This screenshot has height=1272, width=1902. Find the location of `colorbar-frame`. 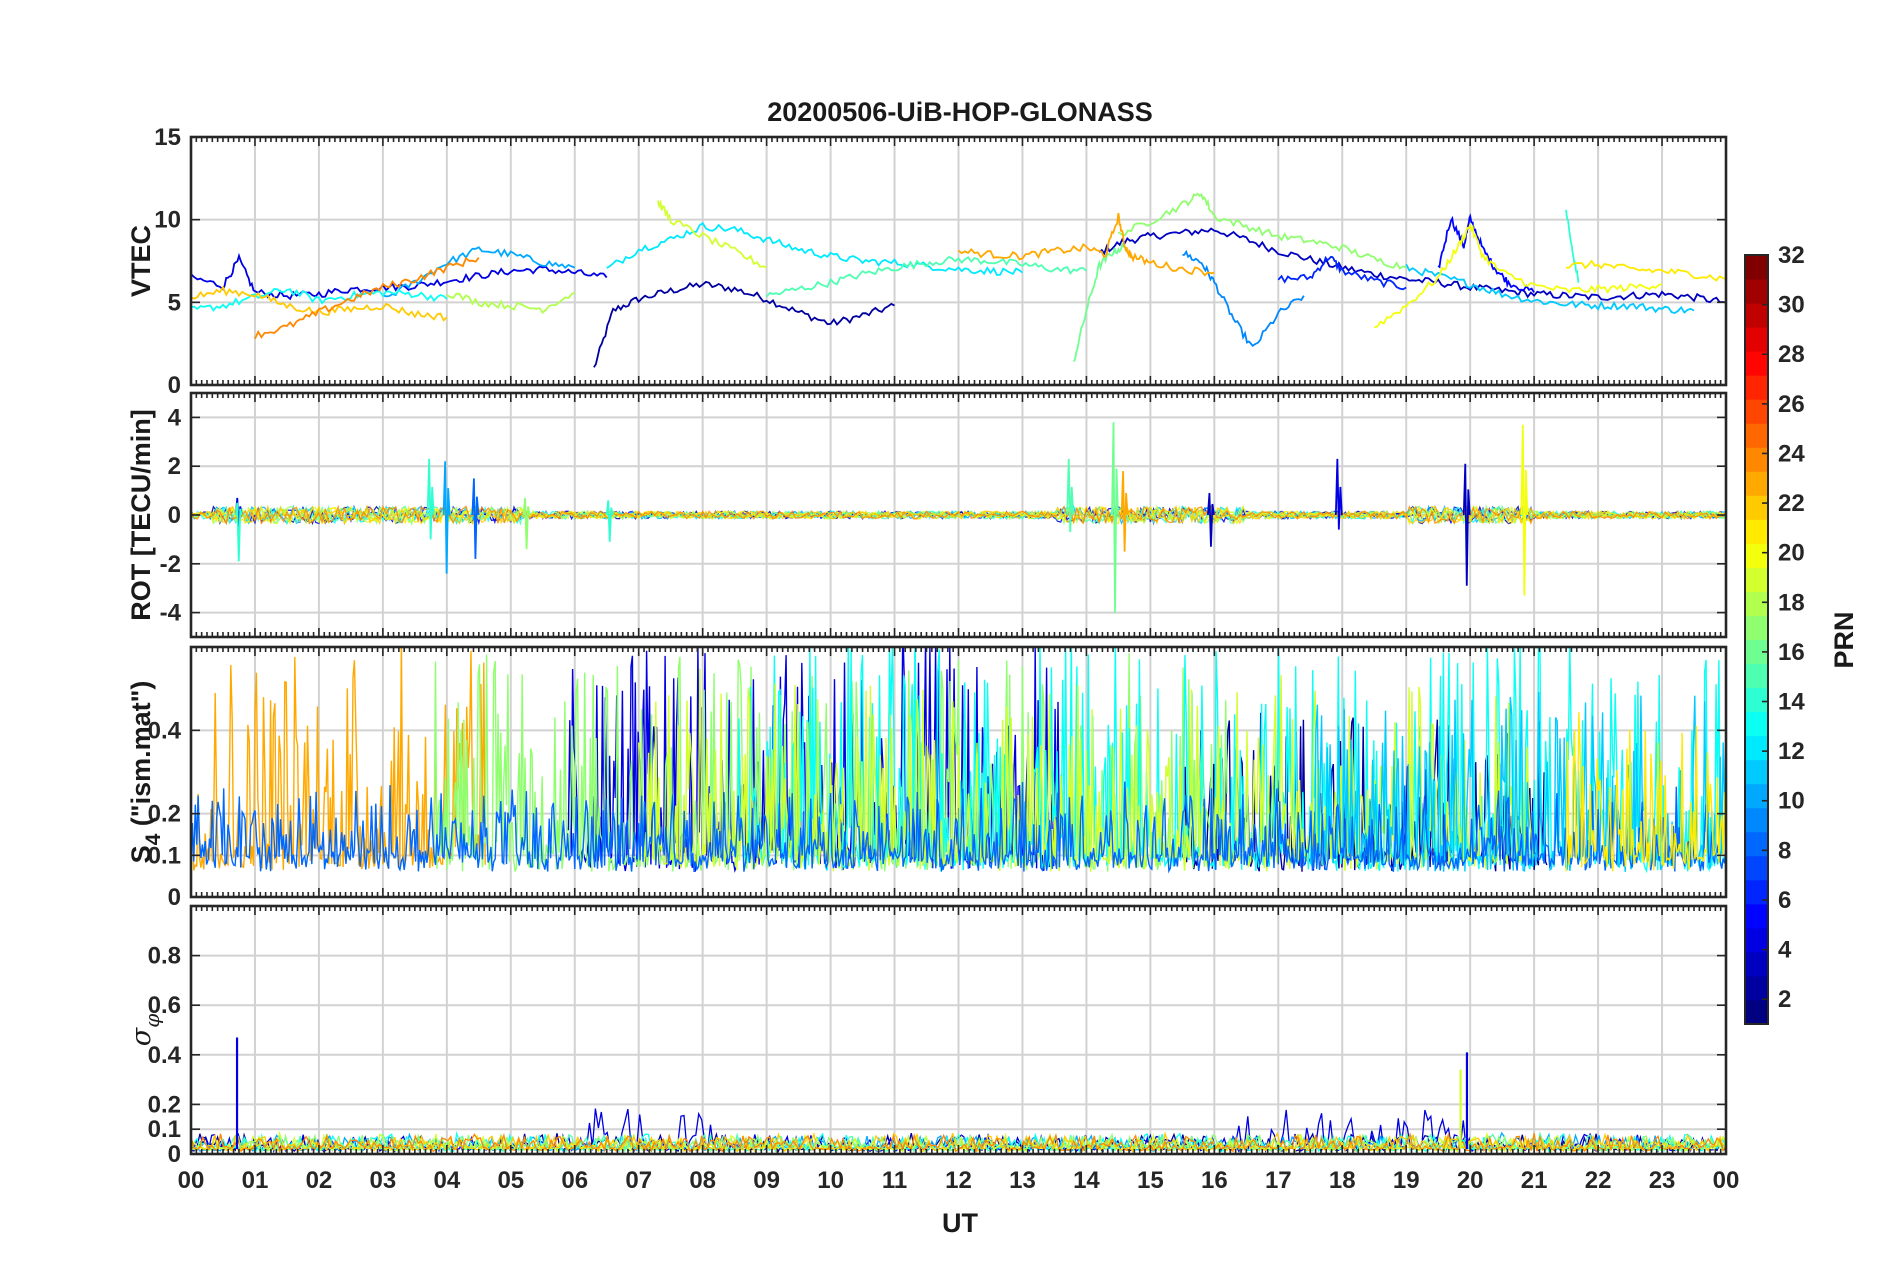

colorbar-frame is located at coordinates (1756, 639).